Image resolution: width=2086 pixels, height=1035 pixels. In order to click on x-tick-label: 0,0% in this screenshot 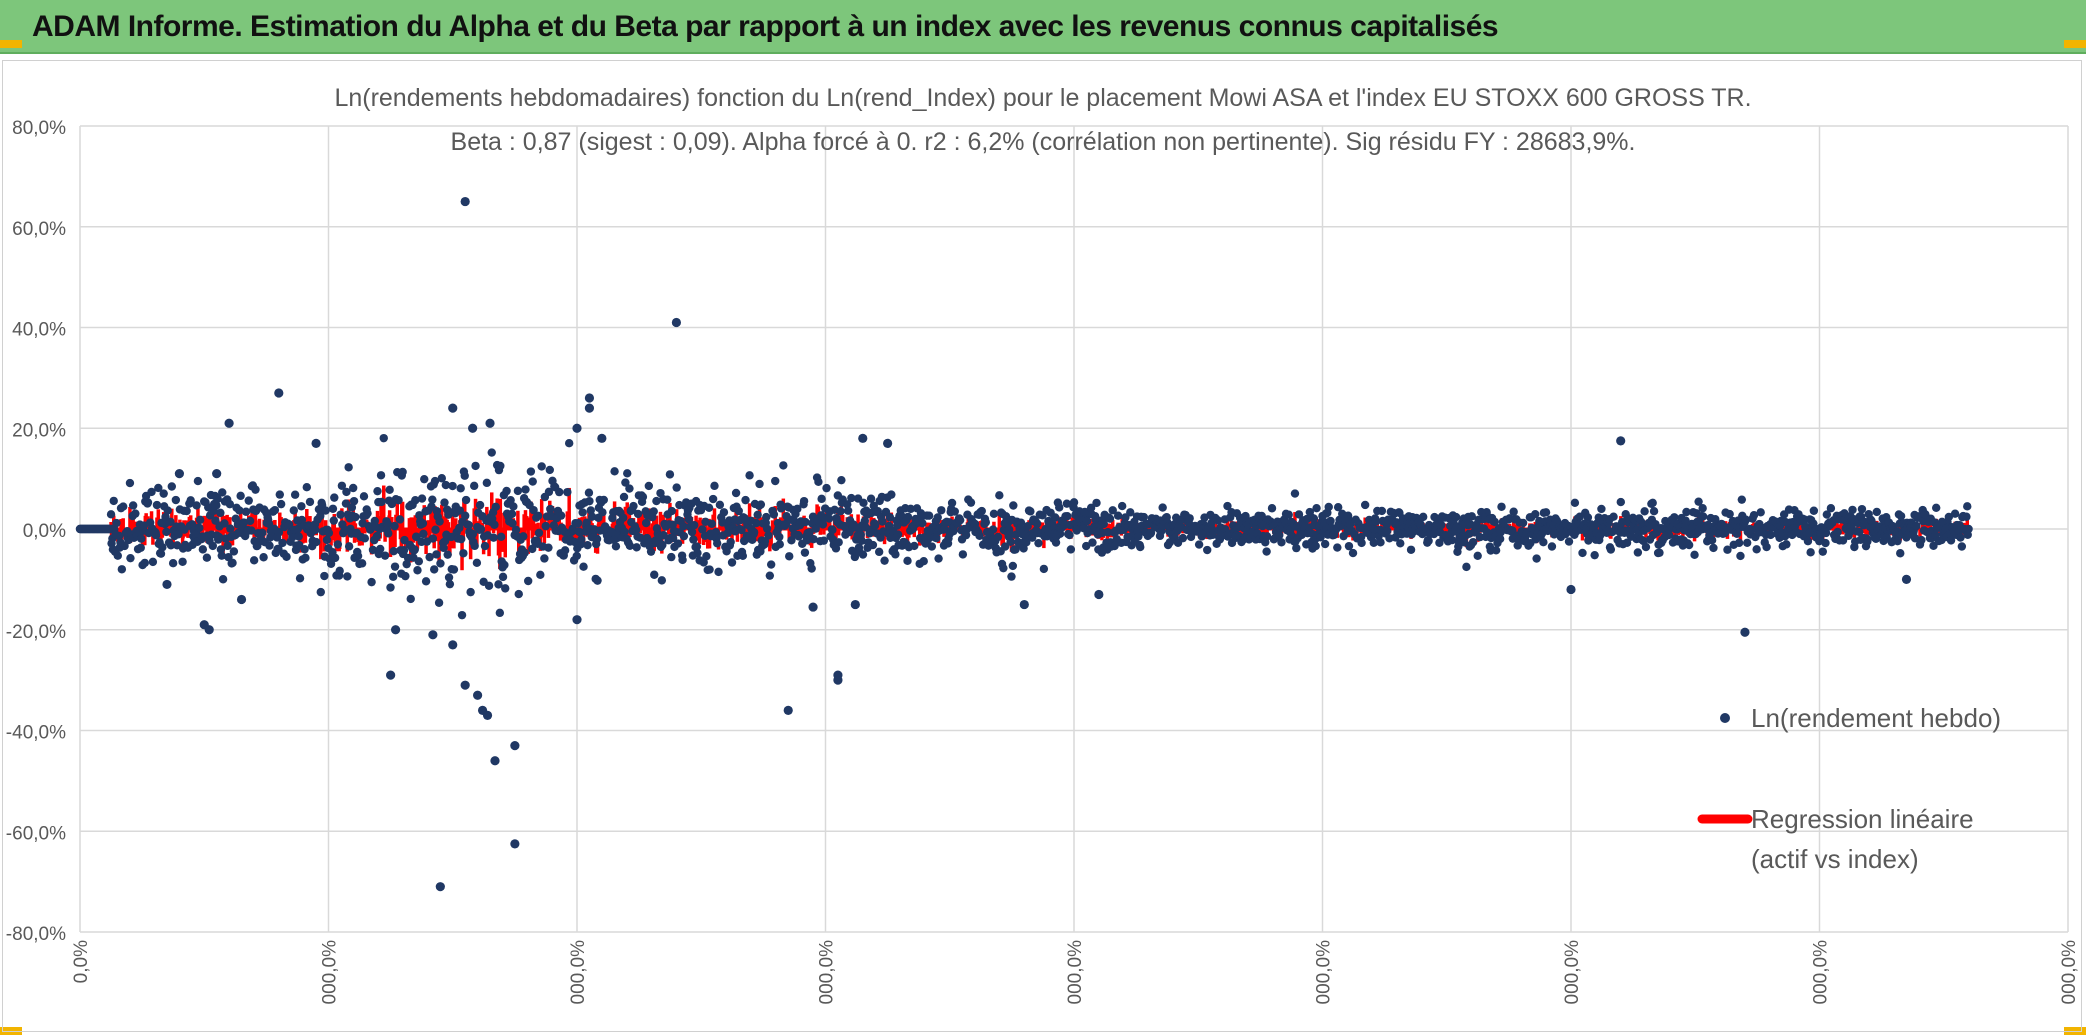, I will do `click(81, 961)`.